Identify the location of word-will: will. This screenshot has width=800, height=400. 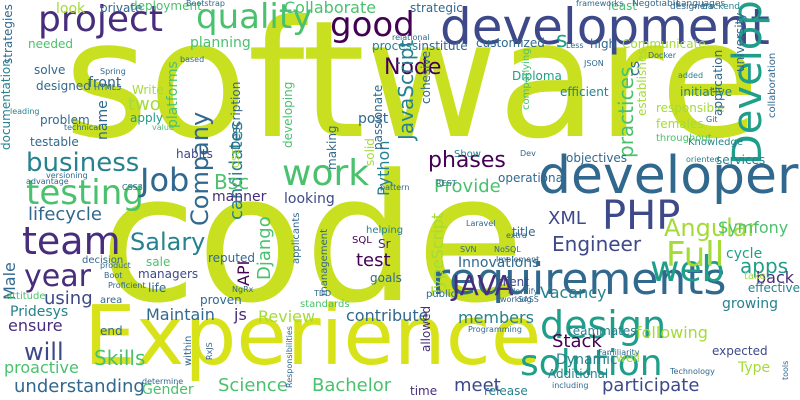
(44, 352).